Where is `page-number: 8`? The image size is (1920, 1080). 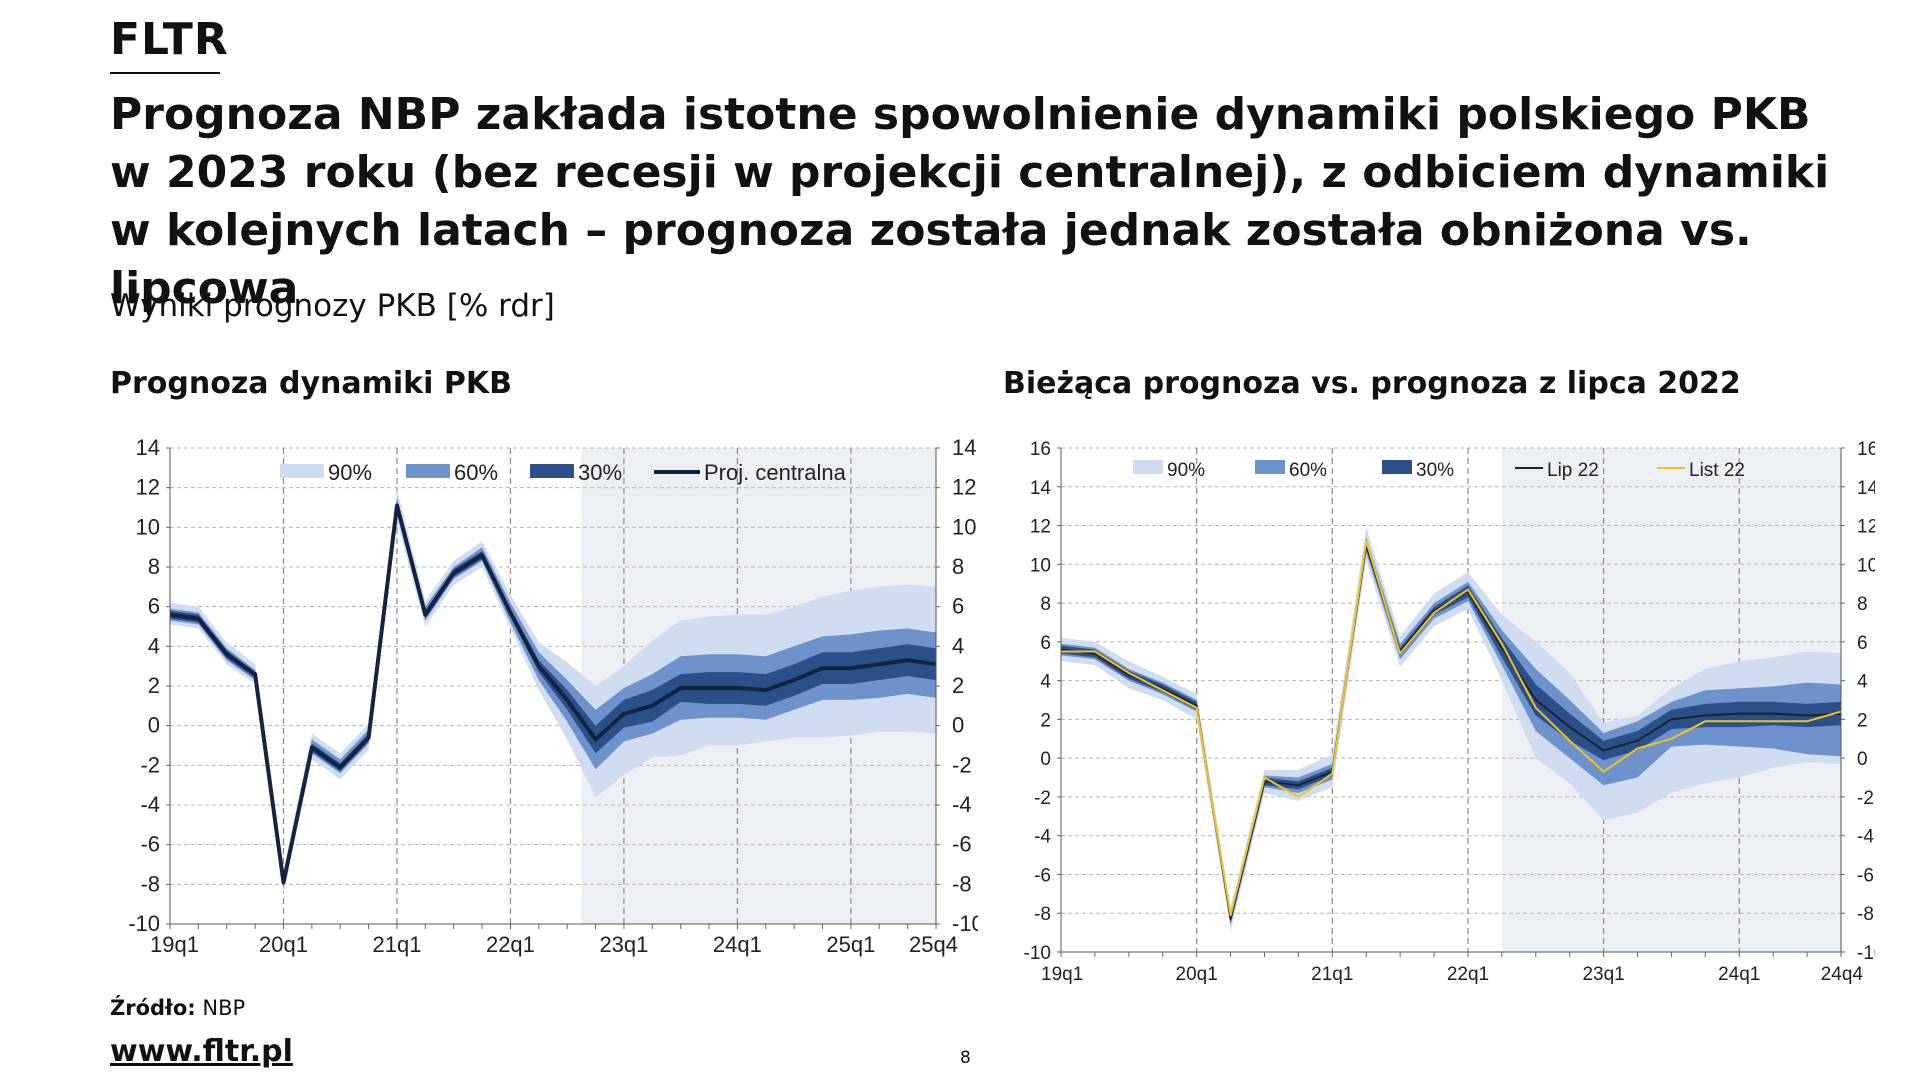
page-number: 8 is located at coordinates (965, 1058).